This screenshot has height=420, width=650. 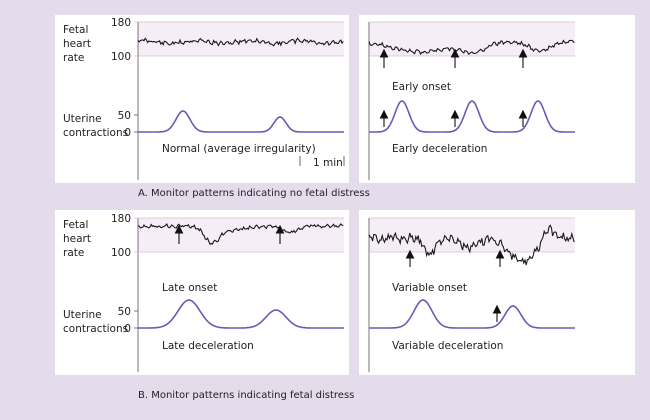 What do you see at coordinates (127, 133) in the screenshot?
I see `uc-0-label-a: 0` at bounding box center [127, 133].